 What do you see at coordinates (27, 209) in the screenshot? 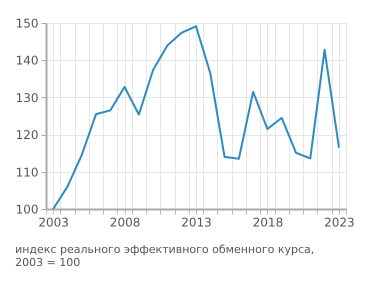
I see `y-tick-label: 100` at bounding box center [27, 209].